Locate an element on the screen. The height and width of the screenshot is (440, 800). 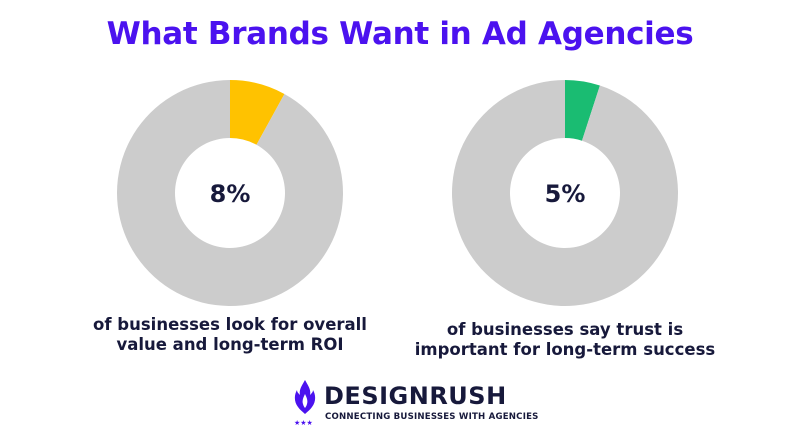
caption-right-line-1: of businesses say trust is is located at coordinates (565, 329).